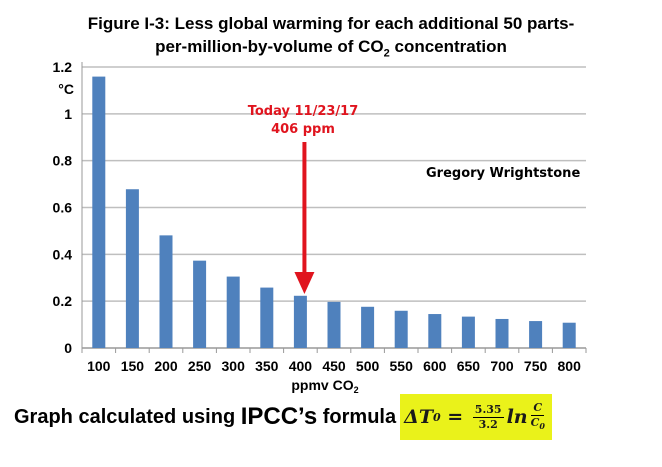 The height and width of the screenshot is (467, 662). What do you see at coordinates (334, 366) in the screenshot?
I see `x-tick-label: 450` at bounding box center [334, 366].